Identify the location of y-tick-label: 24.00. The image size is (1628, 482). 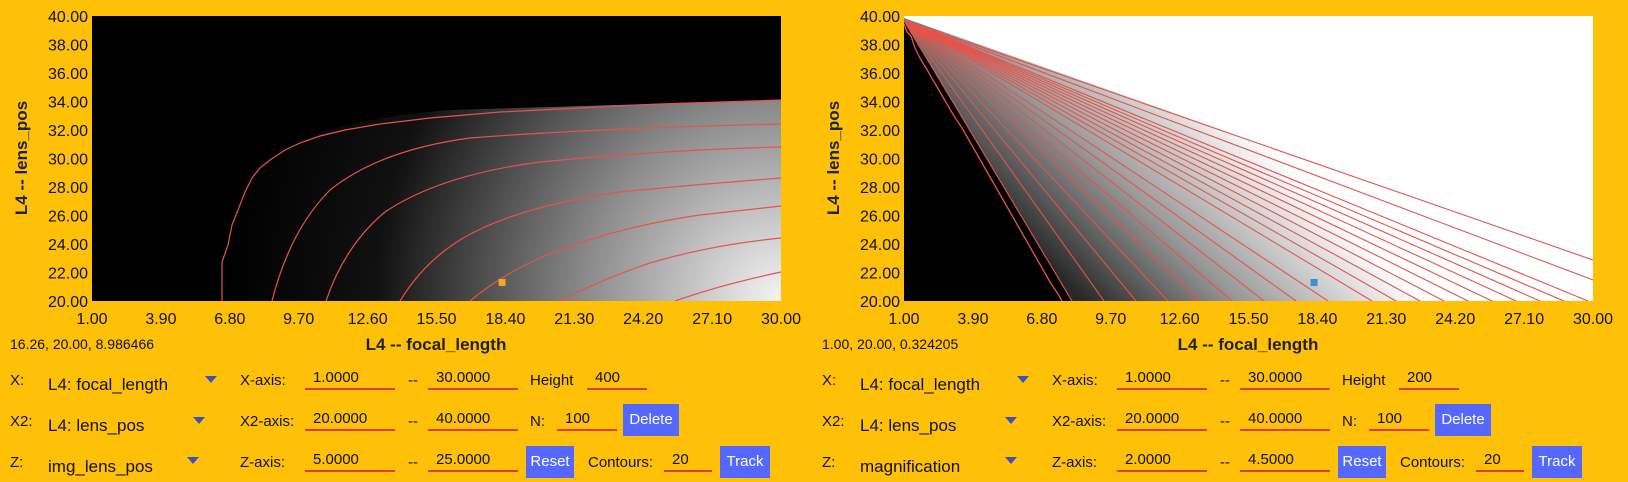
(68, 245).